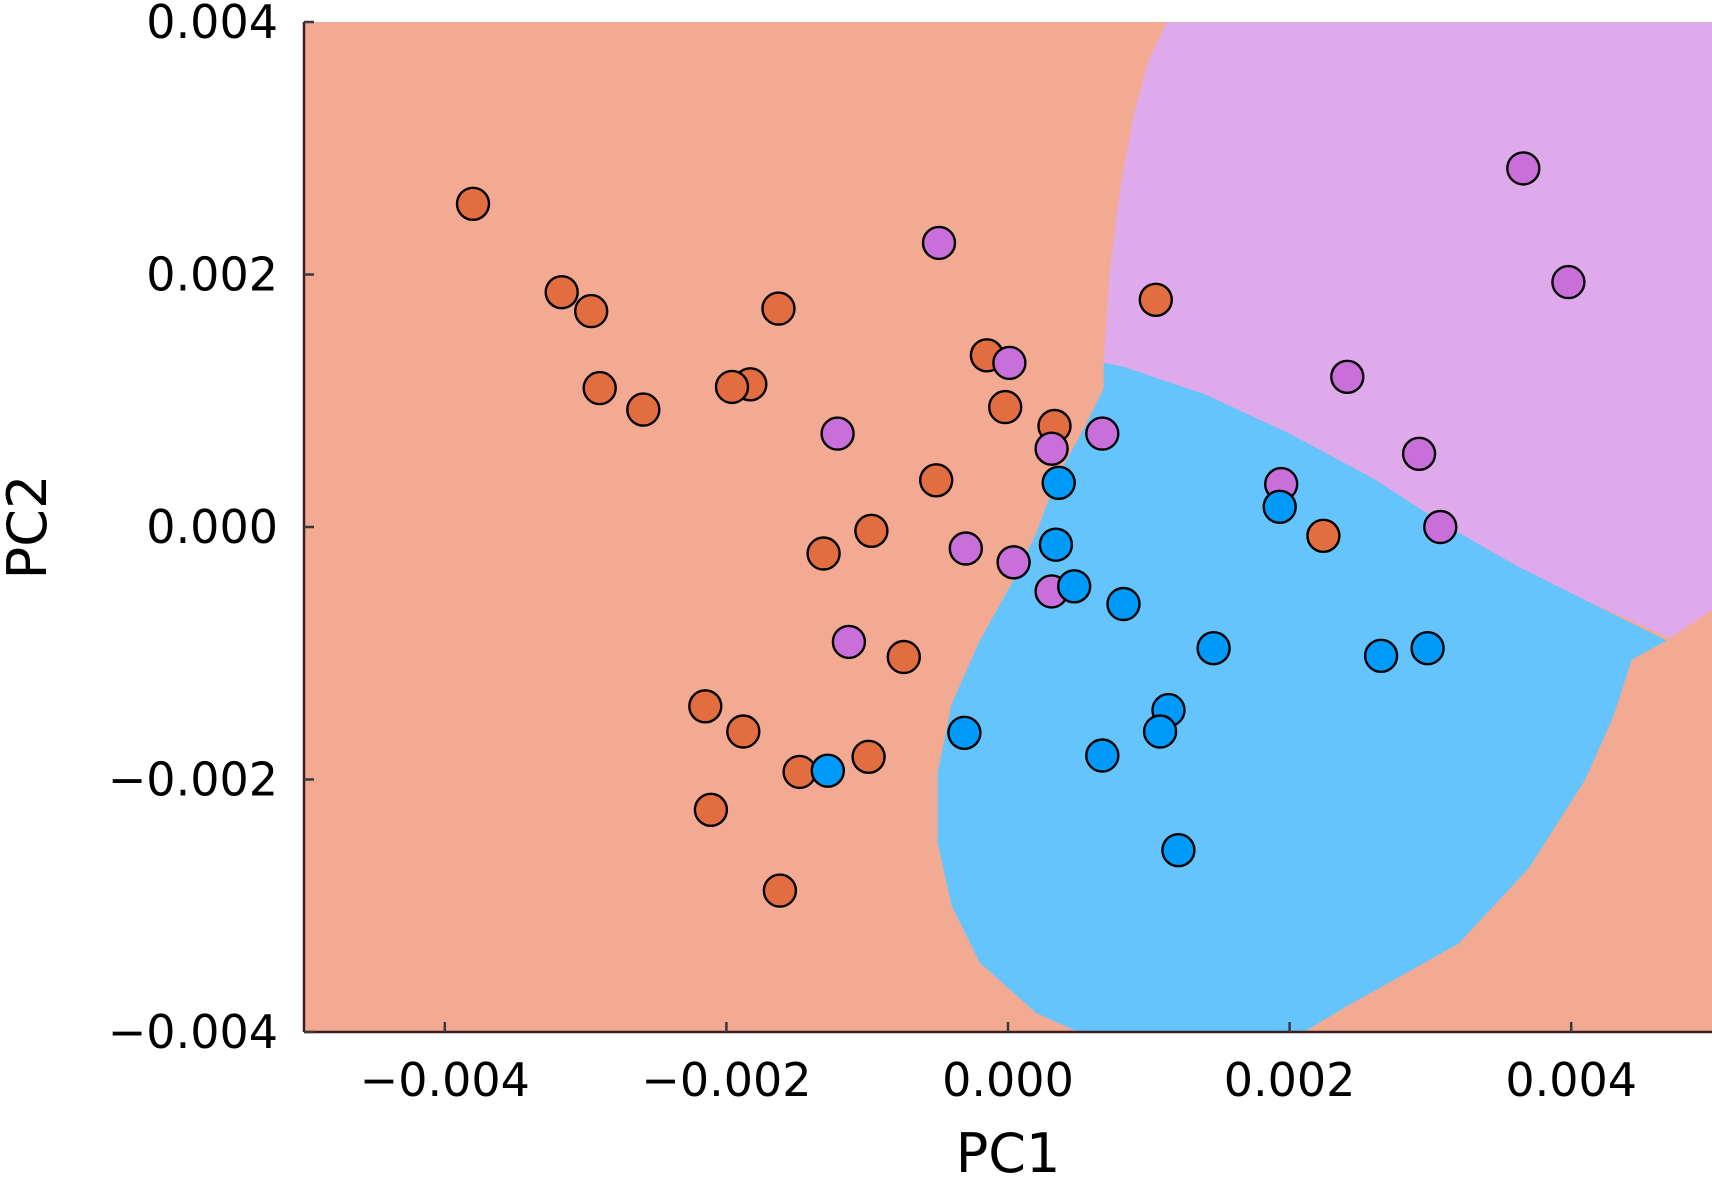  What do you see at coordinates (1571, 1080) in the screenshot?
I see `x-tick-label: 0.004` at bounding box center [1571, 1080].